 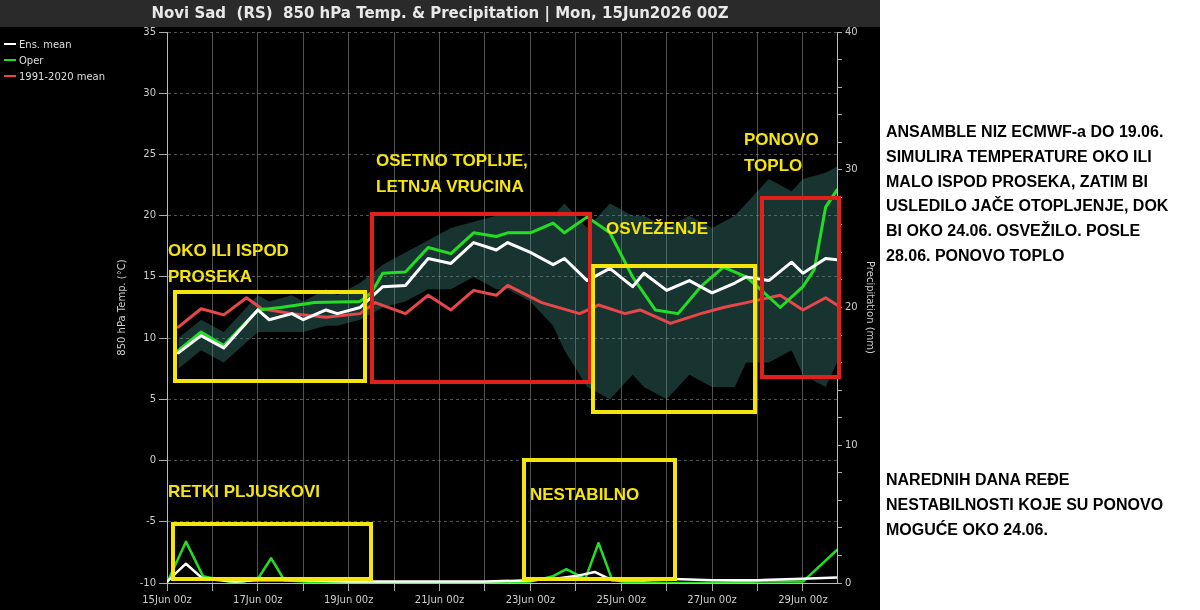 I want to click on x-tick-label: 23Jun 00z, so click(x=530, y=599).